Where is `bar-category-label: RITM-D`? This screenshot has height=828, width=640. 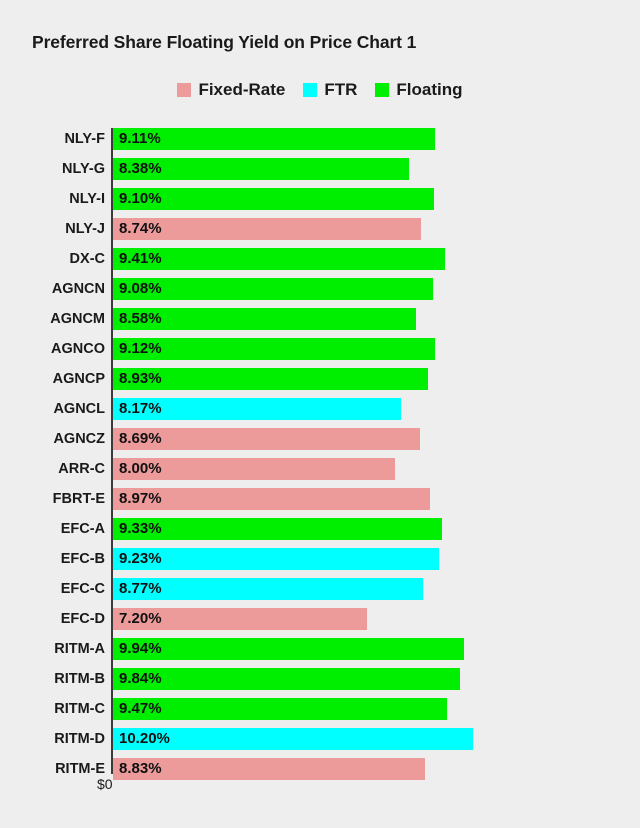 bar-category-label: RITM-D is located at coordinates (79, 739).